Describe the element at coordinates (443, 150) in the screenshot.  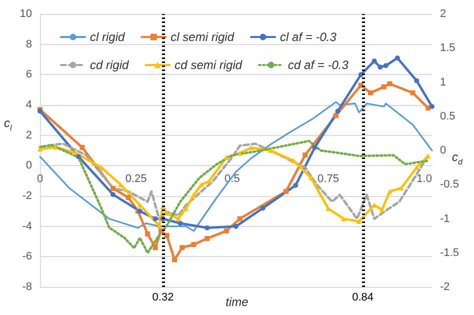
I see `y2-tick-label: 0` at that location.